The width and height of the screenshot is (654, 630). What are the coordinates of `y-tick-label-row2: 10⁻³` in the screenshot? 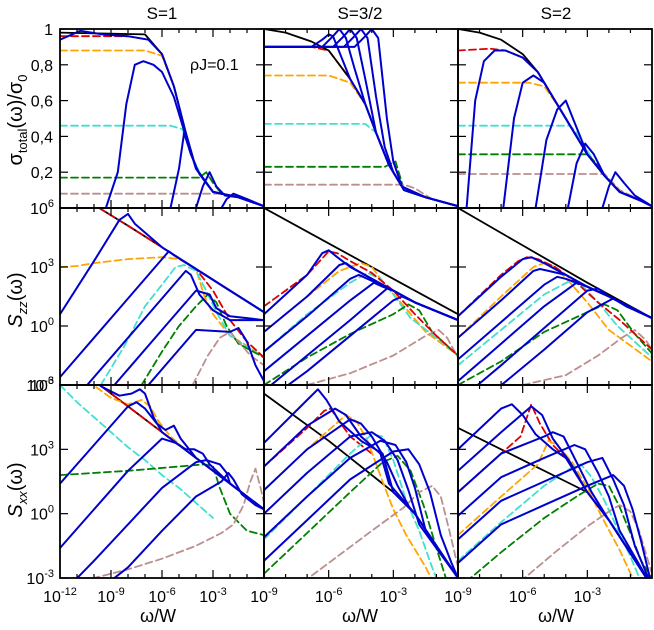 It's located at (40, 578).